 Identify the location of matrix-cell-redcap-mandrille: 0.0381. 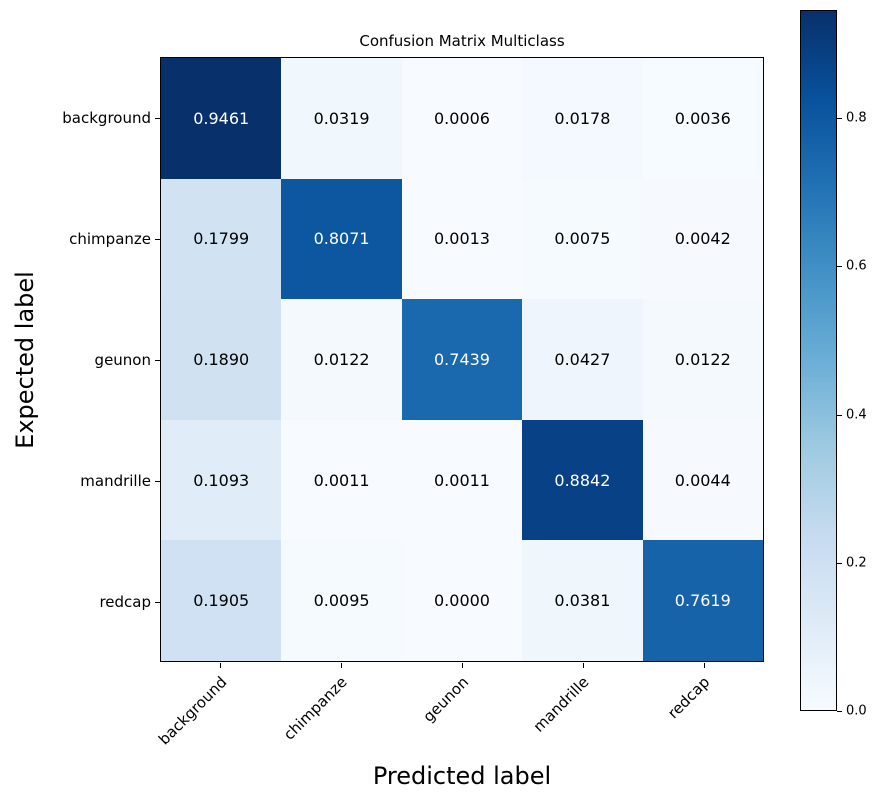
(582, 600).